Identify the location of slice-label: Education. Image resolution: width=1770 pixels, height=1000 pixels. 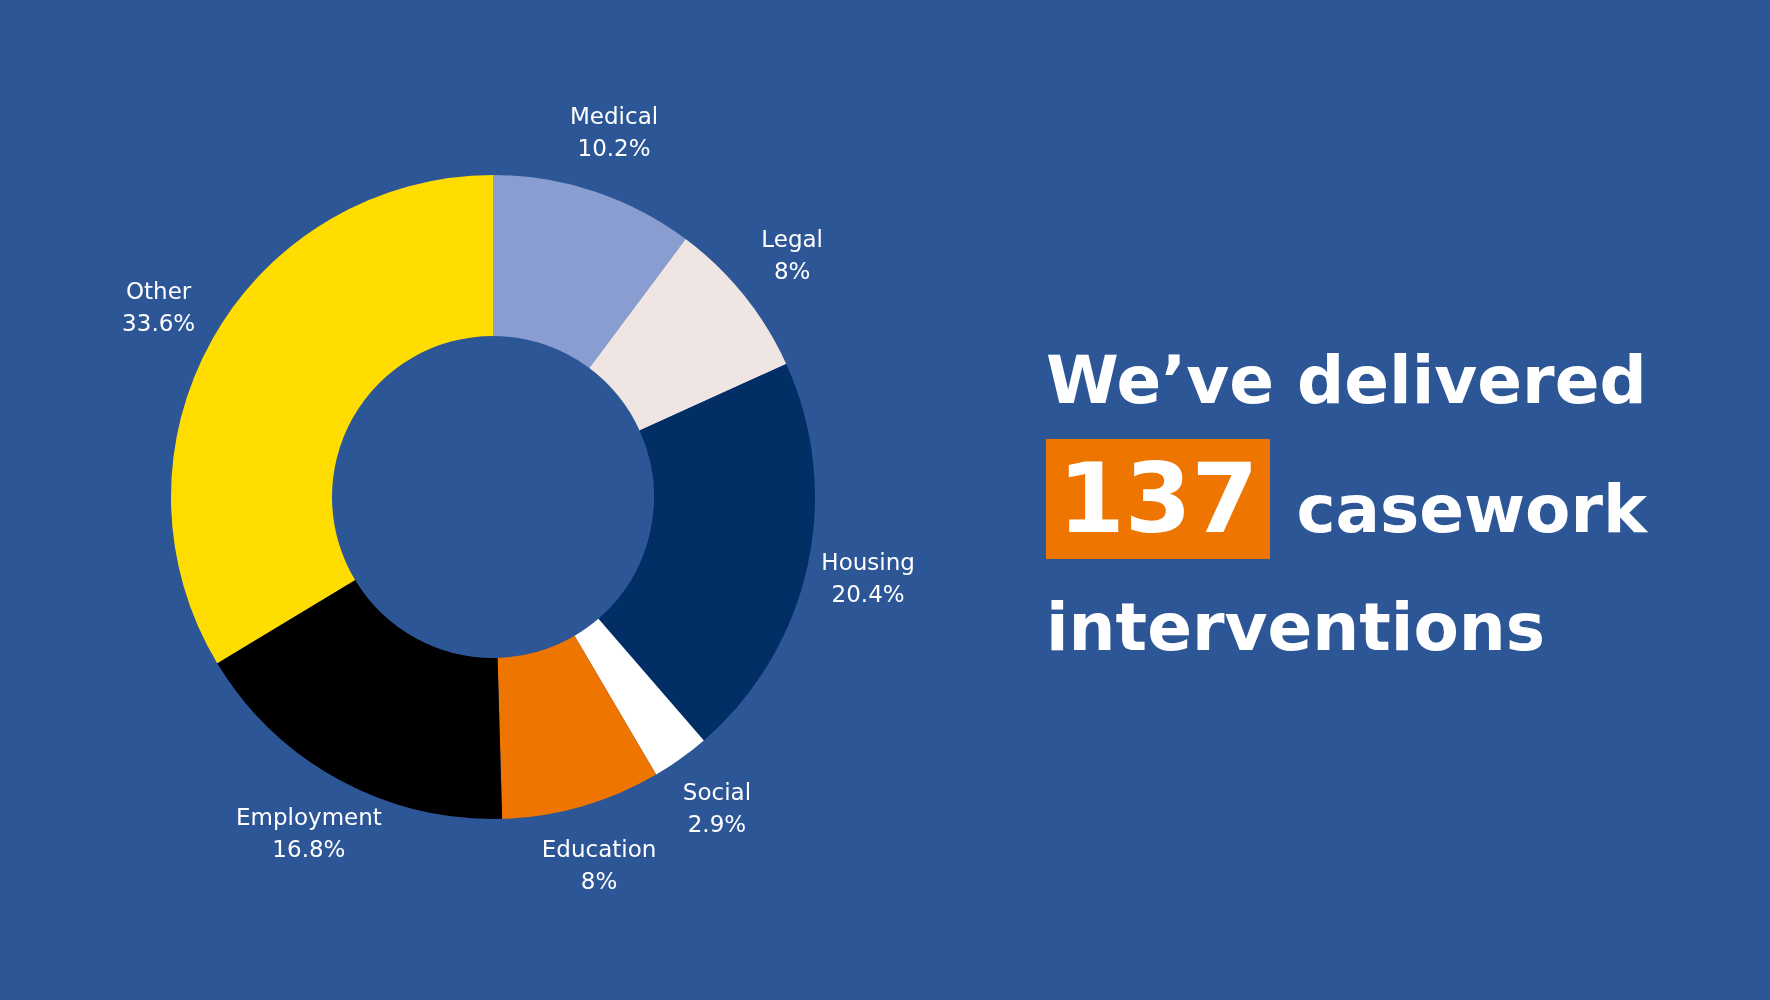
(599, 849).